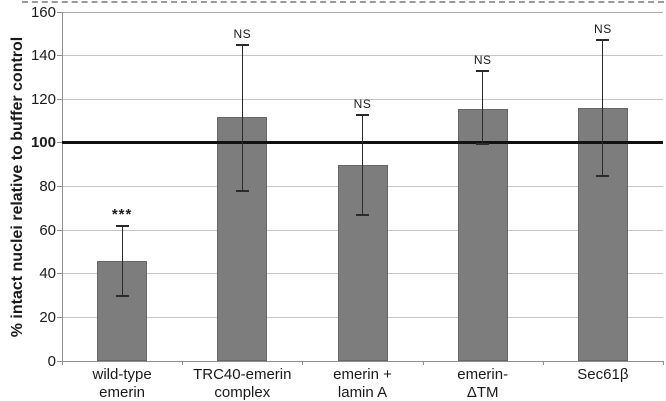 The width and height of the screenshot is (666, 401). I want to click on y-tick-label: 40, so click(47, 274).